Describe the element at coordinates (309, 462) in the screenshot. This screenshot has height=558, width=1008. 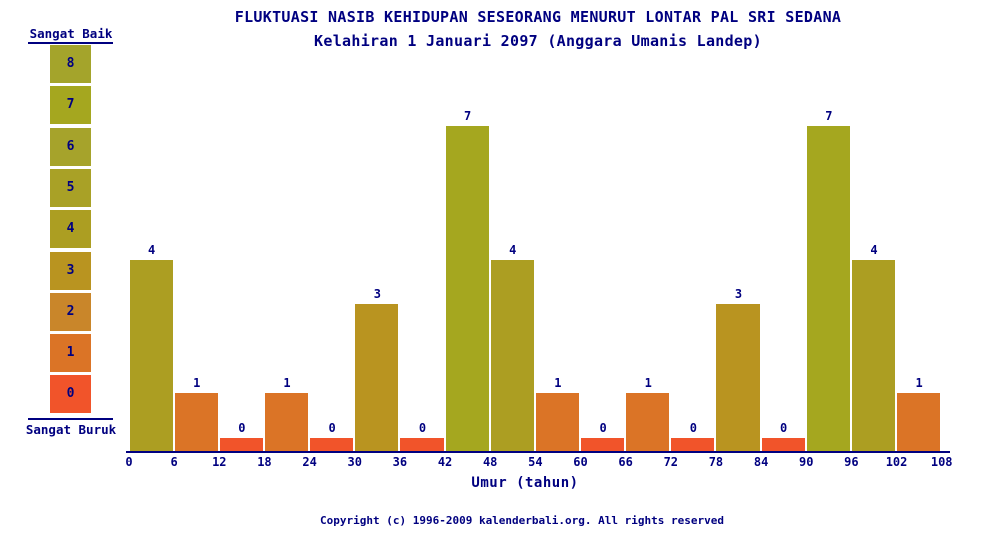
I see `x-tick-24: 24` at that location.